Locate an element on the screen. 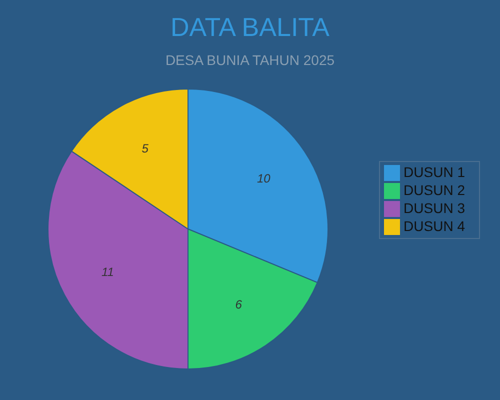 The width and height of the screenshot is (500, 400). data-label: 5 is located at coordinates (145, 149).